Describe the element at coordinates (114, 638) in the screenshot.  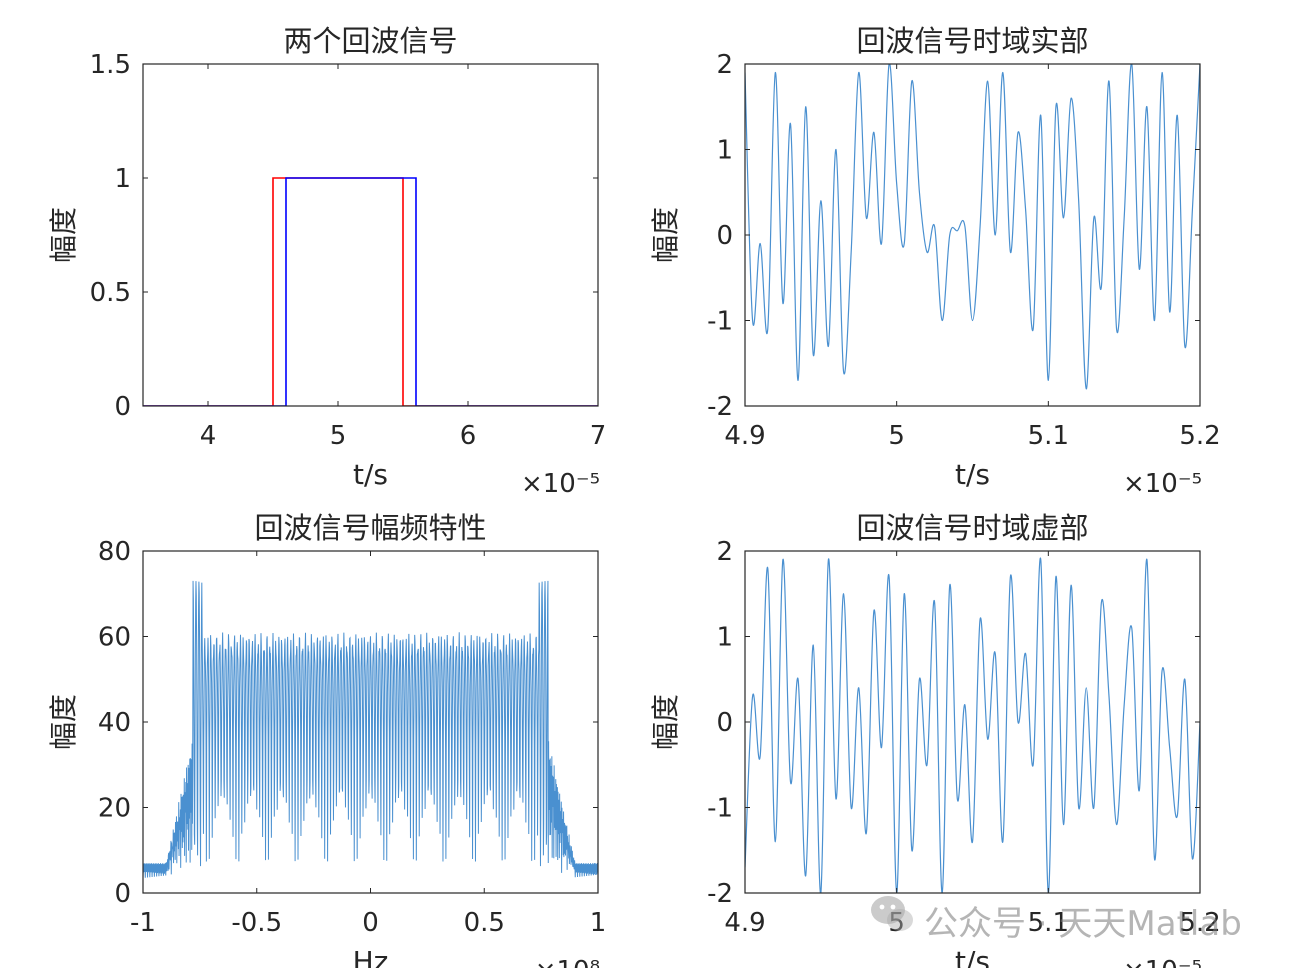
I see `y-tick-label: 60` at that location.